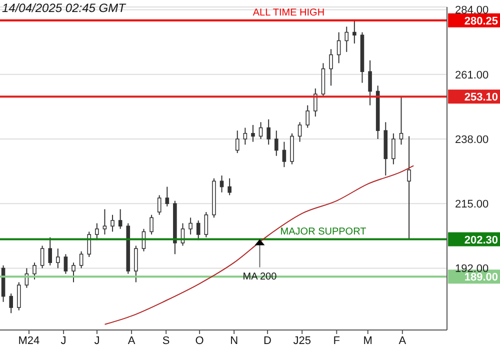  I want to click on y-tick-label: 215.00, so click(472, 204).